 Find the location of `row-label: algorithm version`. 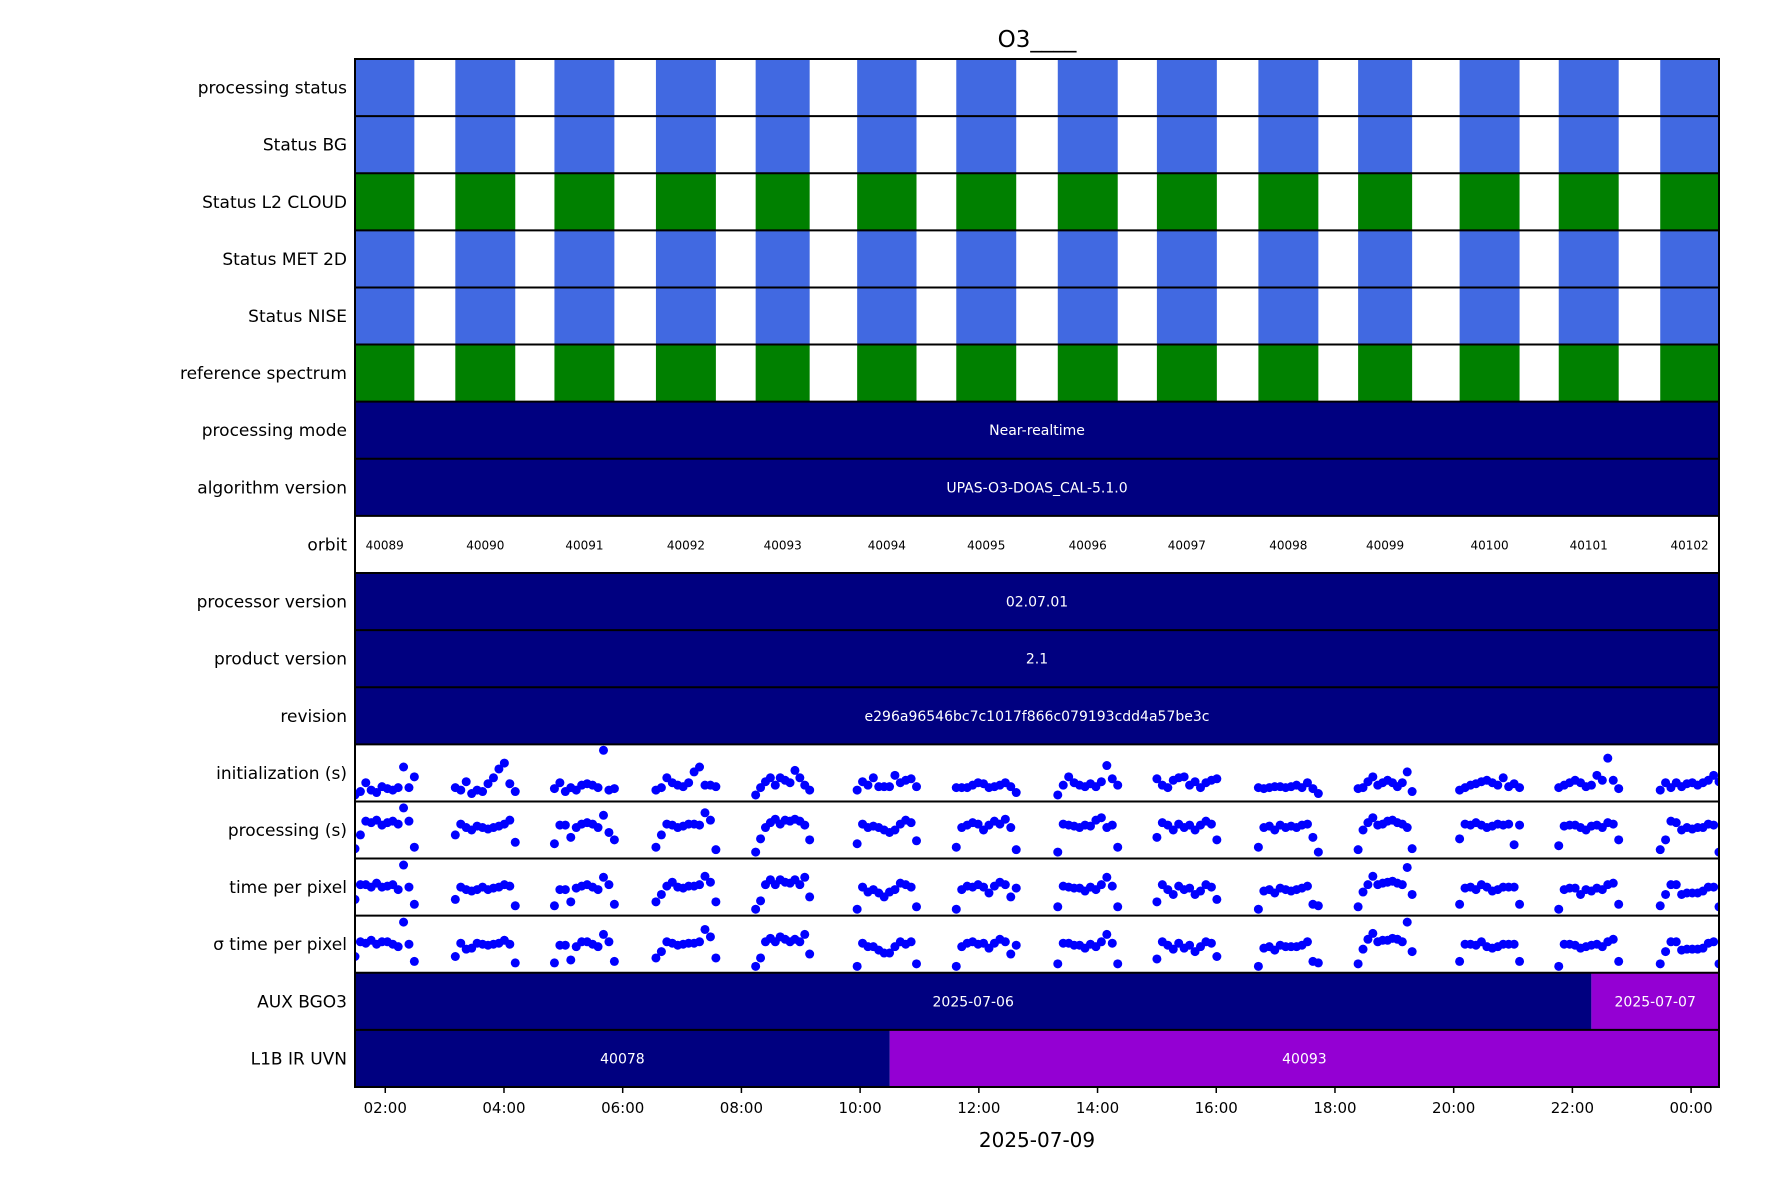

row-label: algorithm version is located at coordinates (272, 488).